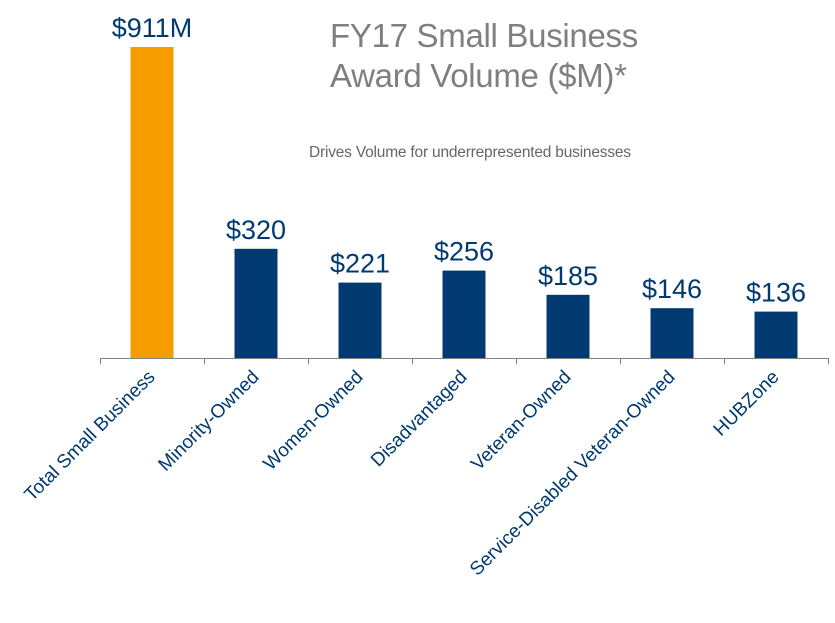  I want to click on x-tick-label: Women-Owned, so click(314, 421).